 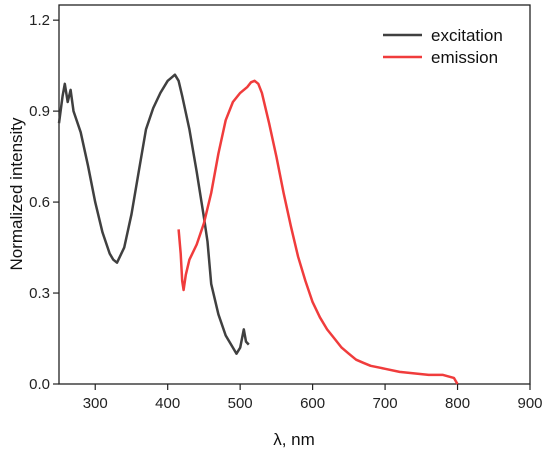 I want to click on x-tick-label: 700, so click(x=385, y=403).